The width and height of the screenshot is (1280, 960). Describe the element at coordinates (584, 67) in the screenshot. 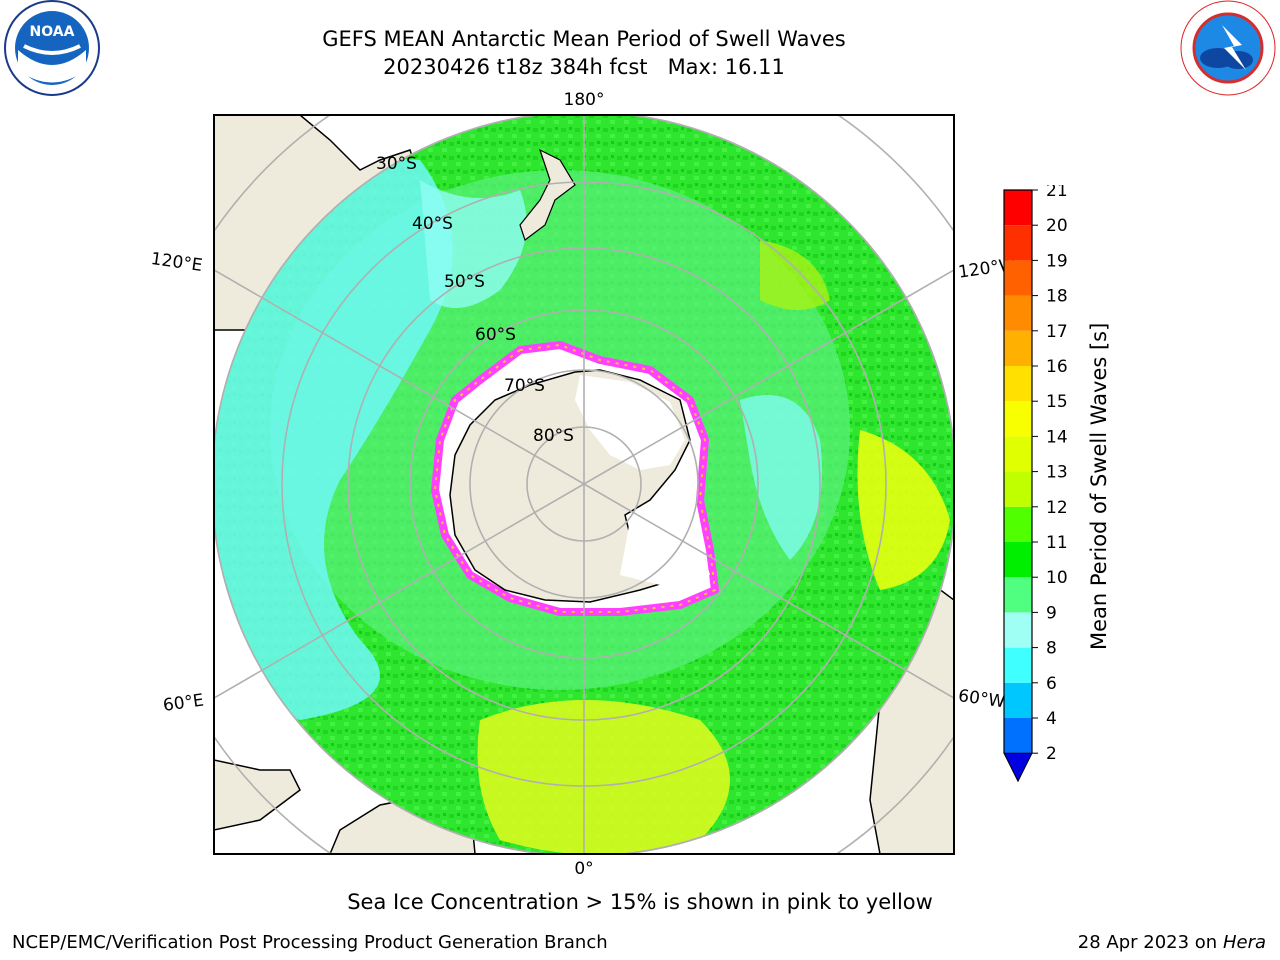

I see `chart-subtitle: 20230426 t18z 384h fcst Max: 16.11` at that location.